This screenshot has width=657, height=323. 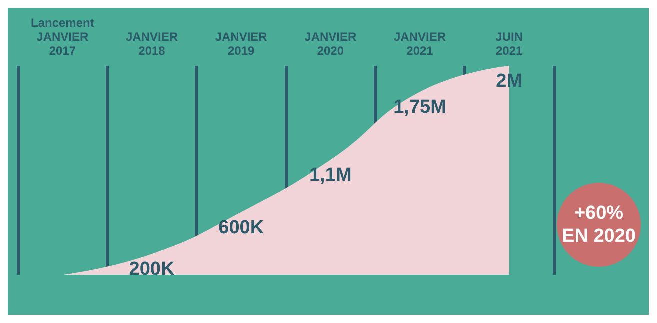 What do you see at coordinates (331, 175) in the screenshot?
I see `data-label: 1,1M` at bounding box center [331, 175].